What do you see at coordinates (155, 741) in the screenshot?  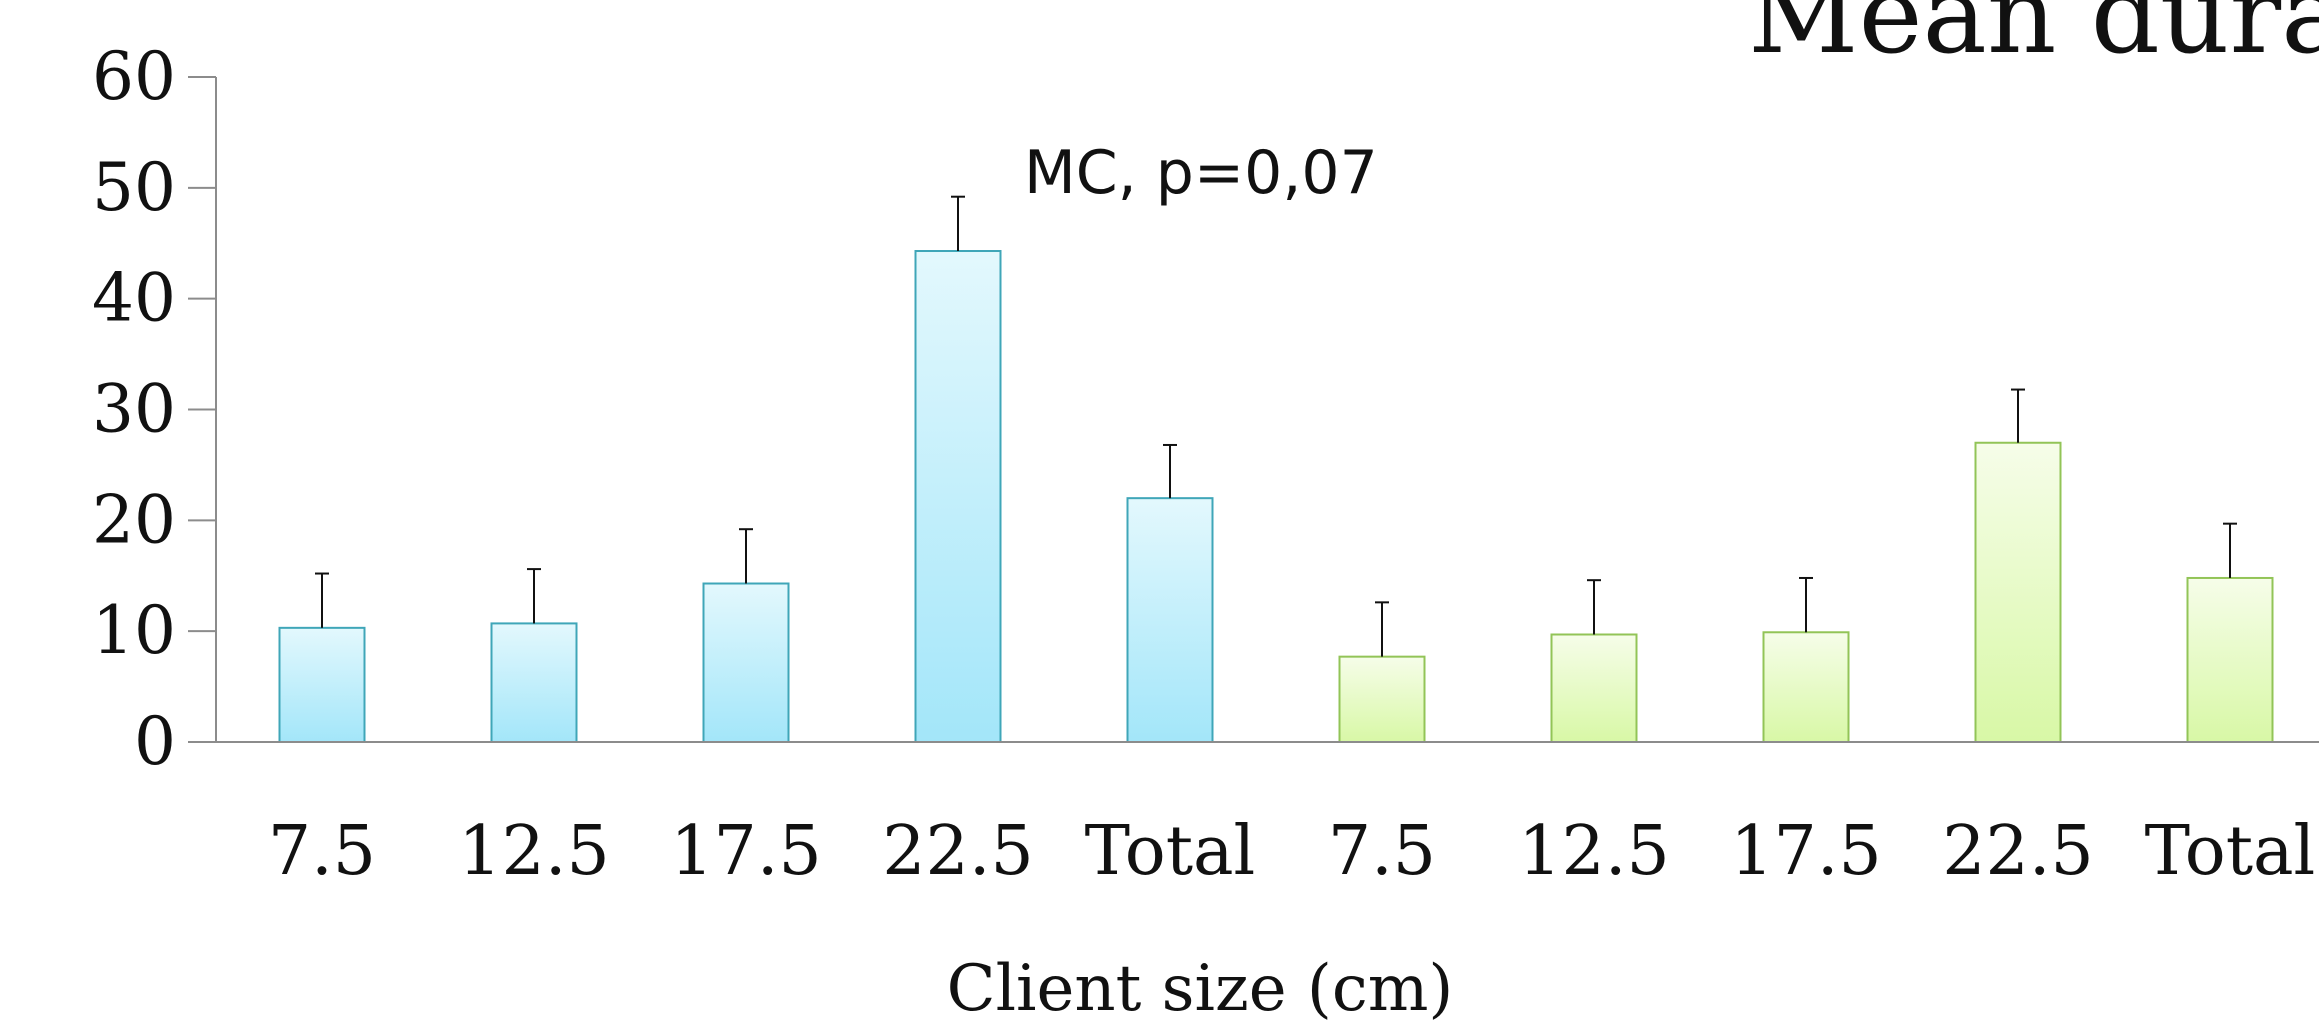 I see `y-tick-label: 0` at bounding box center [155, 741].